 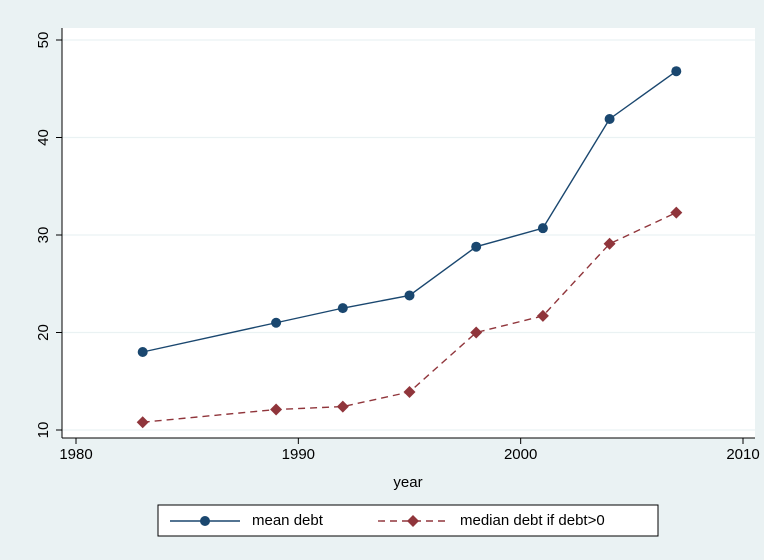 What do you see at coordinates (43, 40) in the screenshot?
I see `y-tick-label: 50` at bounding box center [43, 40].